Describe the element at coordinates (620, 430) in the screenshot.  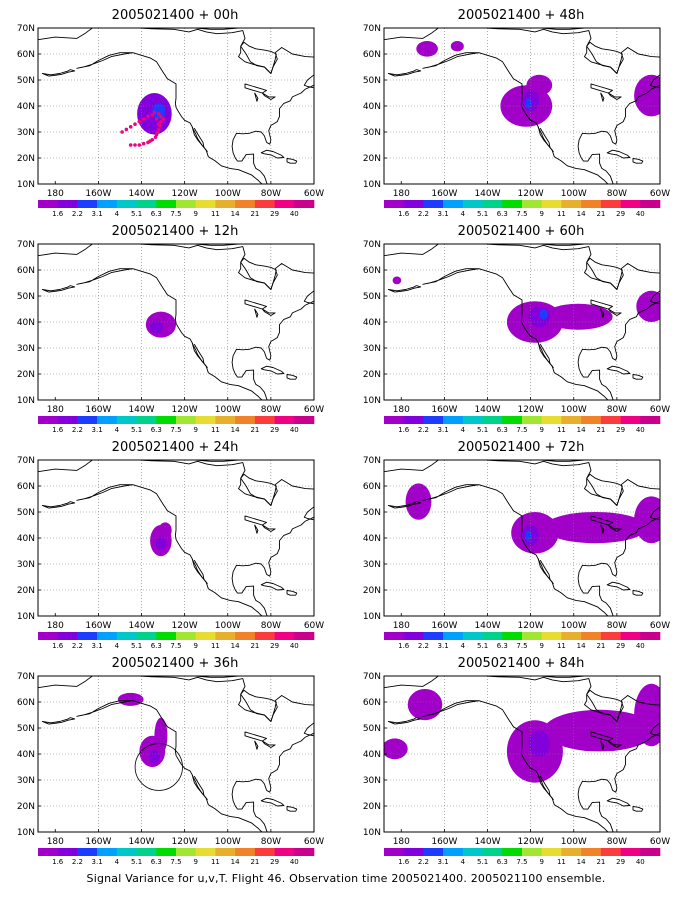
I see `legend-label: 29` at that location.